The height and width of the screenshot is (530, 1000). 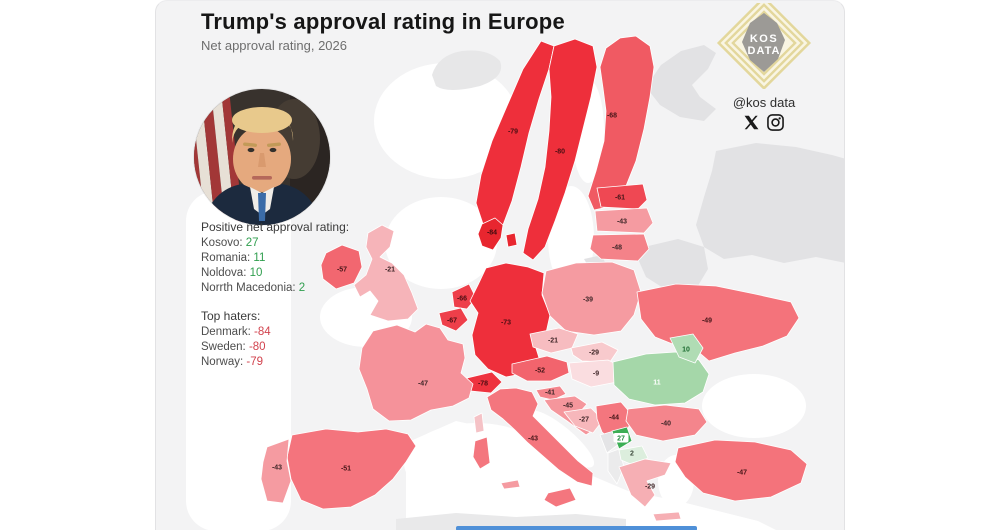 What do you see at coordinates (540, 437) in the screenshot?
I see `country-italy` at bounding box center [540, 437].